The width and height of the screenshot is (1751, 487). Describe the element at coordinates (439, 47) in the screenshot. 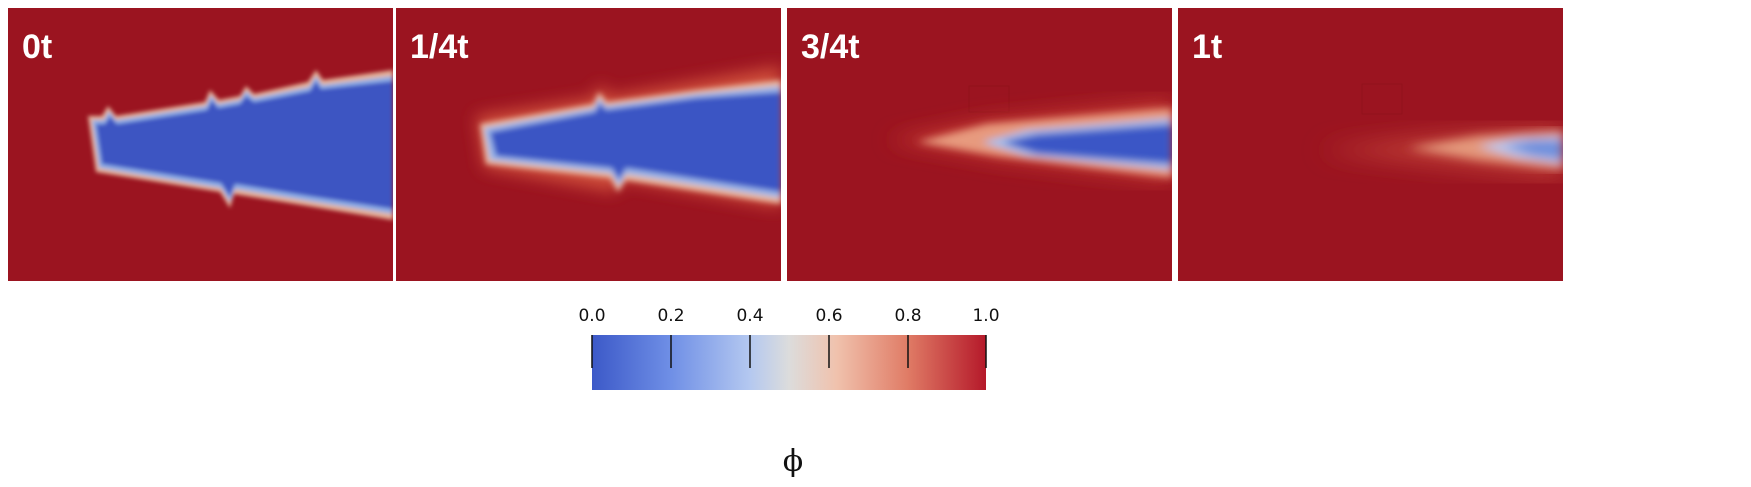

I see `panel-label-1-4t: 1/4t` at that location.